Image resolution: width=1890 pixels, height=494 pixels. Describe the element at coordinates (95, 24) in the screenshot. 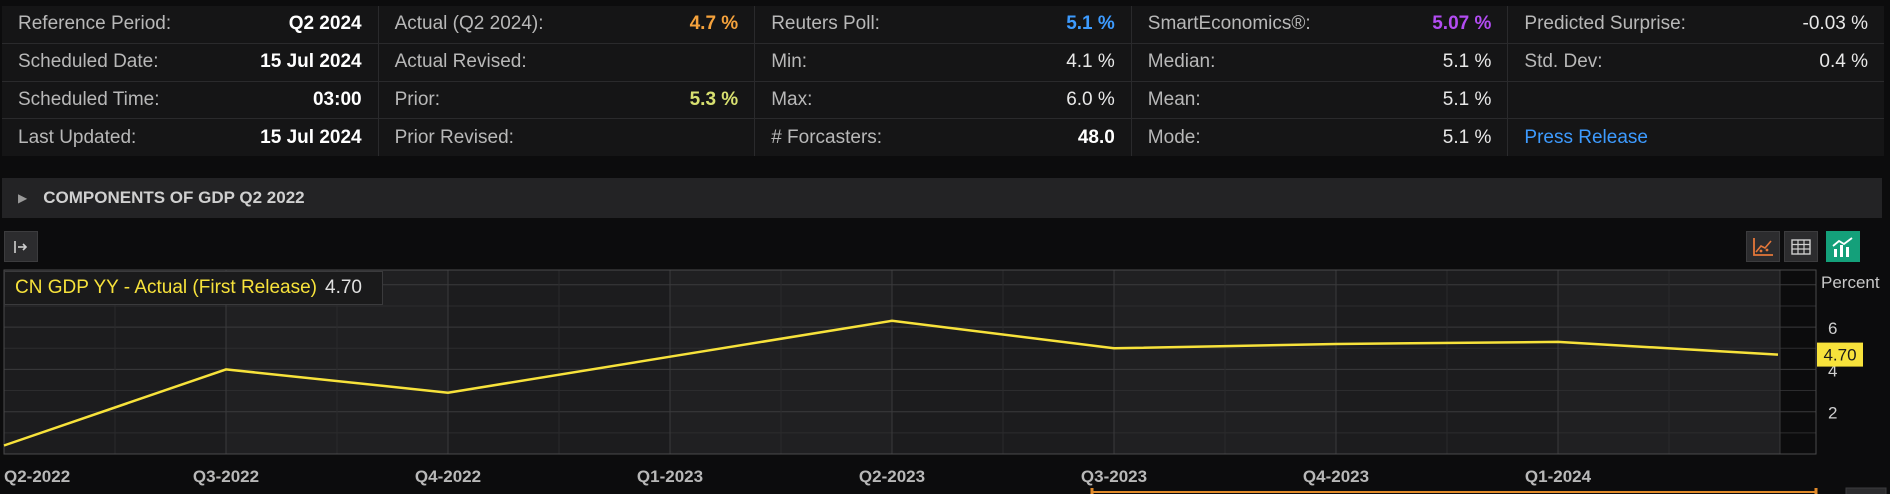

I see `stat-label: Reference Period:` at that location.